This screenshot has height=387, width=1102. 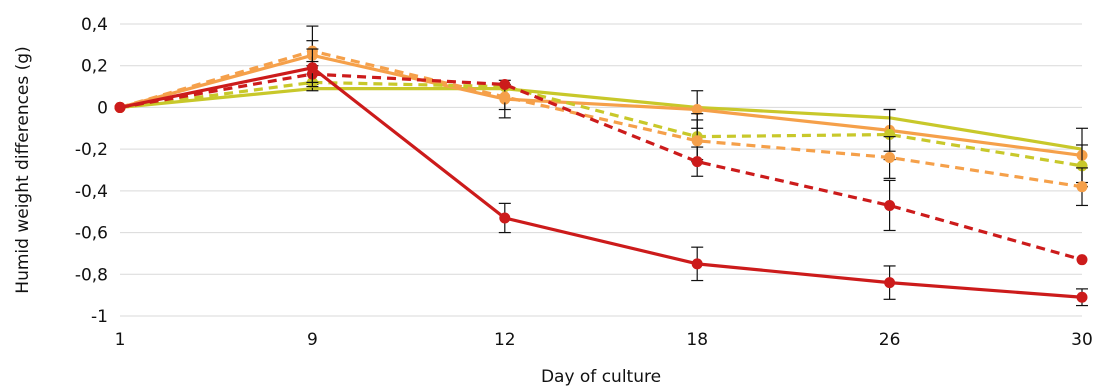 I want to click on x-tick-label: 30, so click(x=1082, y=340).